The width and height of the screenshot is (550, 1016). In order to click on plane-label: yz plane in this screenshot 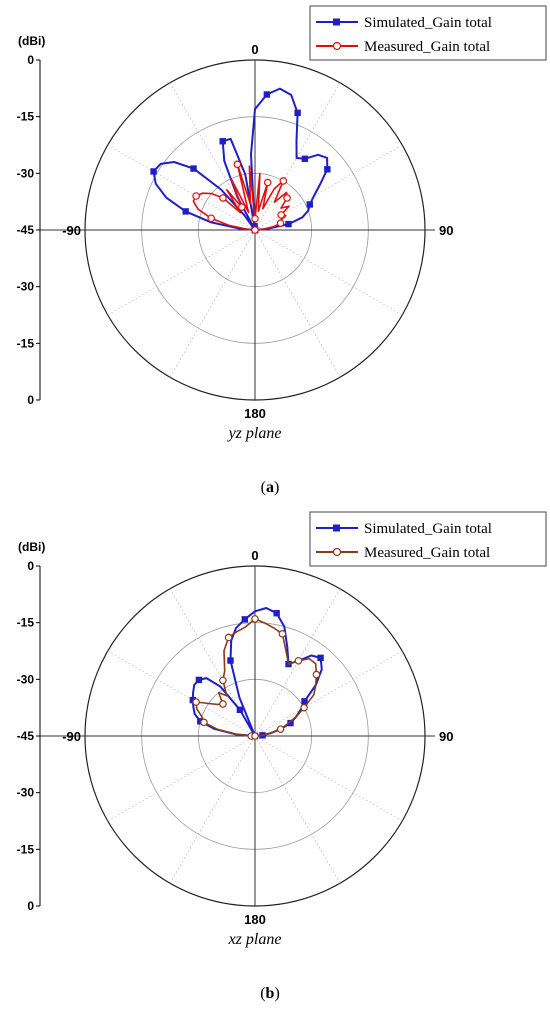, I will do `click(254, 433)`.